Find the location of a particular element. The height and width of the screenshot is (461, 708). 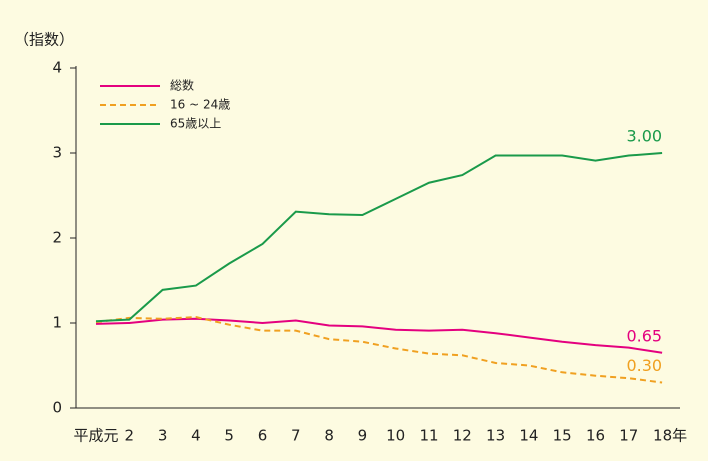

x-tick-label: 13 is located at coordinates (495, 436).